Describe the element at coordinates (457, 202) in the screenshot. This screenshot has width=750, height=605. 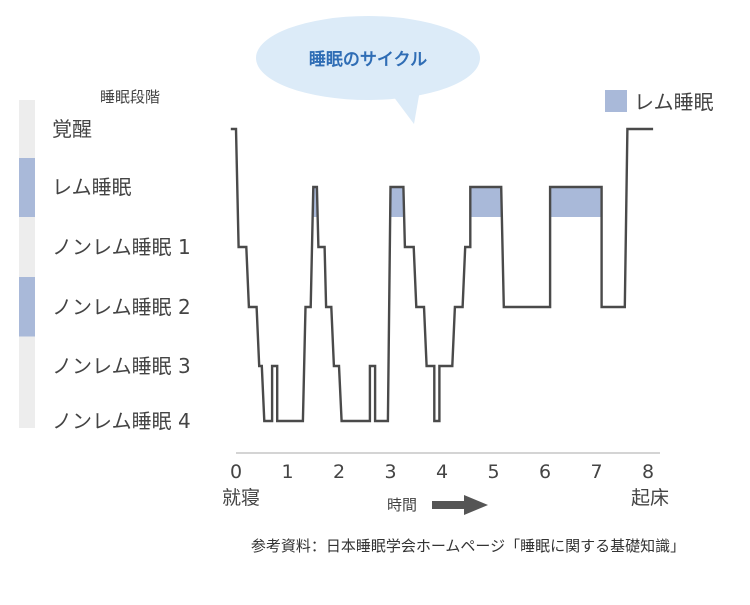
I see `rem-fills` at that location.